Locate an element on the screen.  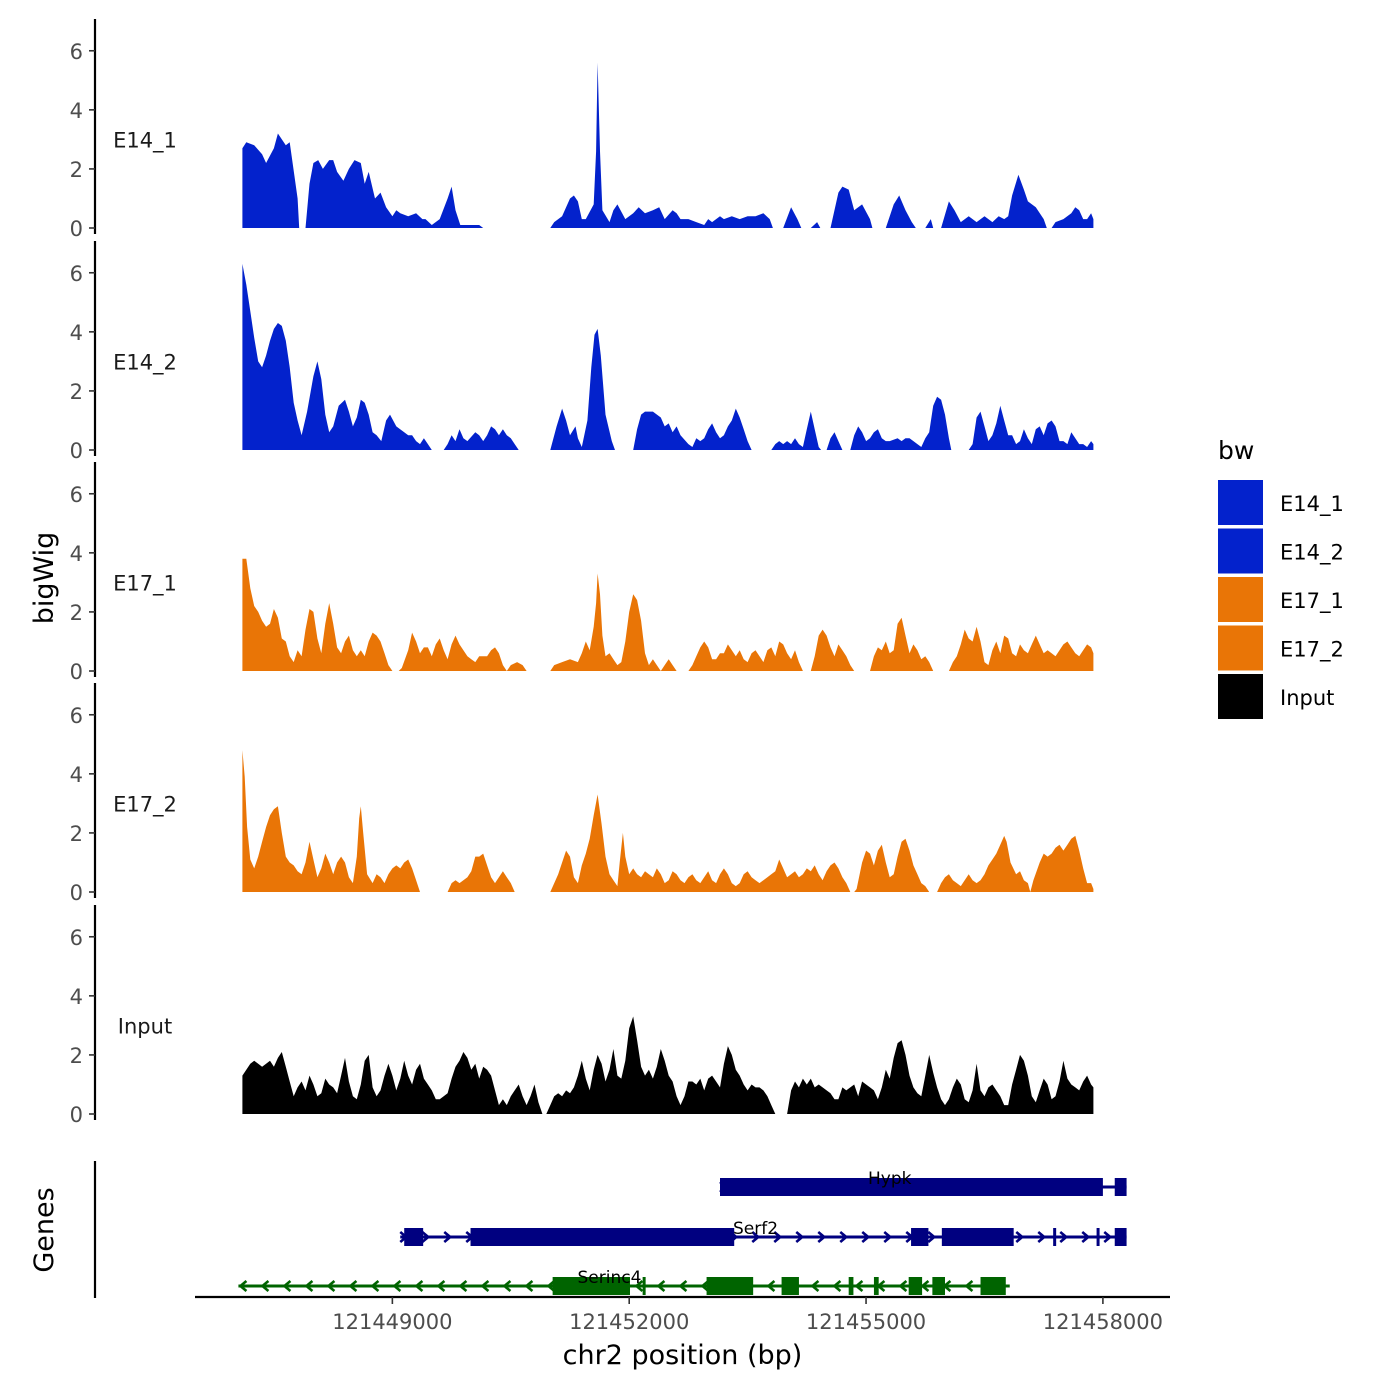
x-tick-label: 121449000 is located at coordinates (392, 1322).